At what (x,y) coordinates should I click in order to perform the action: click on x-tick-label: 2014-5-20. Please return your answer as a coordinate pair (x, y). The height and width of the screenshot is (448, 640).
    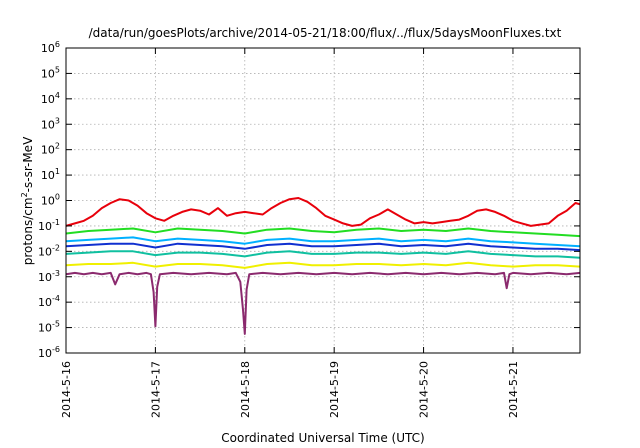
    Looking at the image, I should click on (424, 389).